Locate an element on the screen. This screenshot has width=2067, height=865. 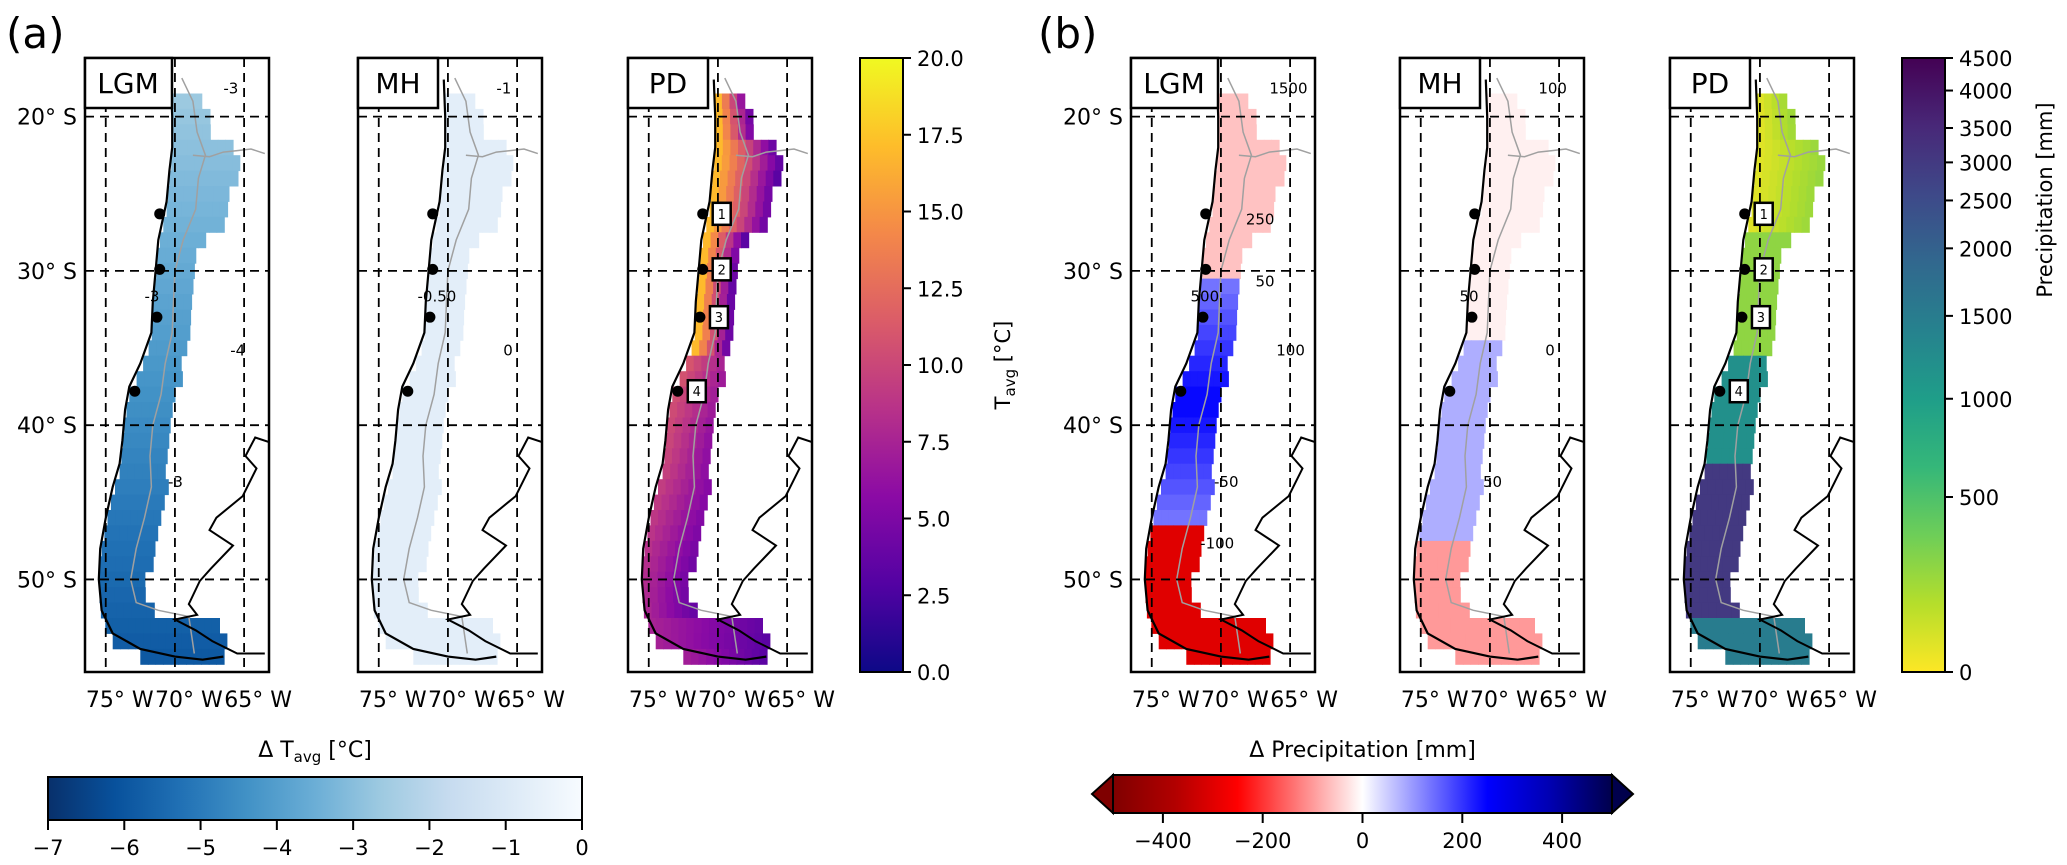
lon-tick-label: 70° W is located at coordinates (1774, 700).